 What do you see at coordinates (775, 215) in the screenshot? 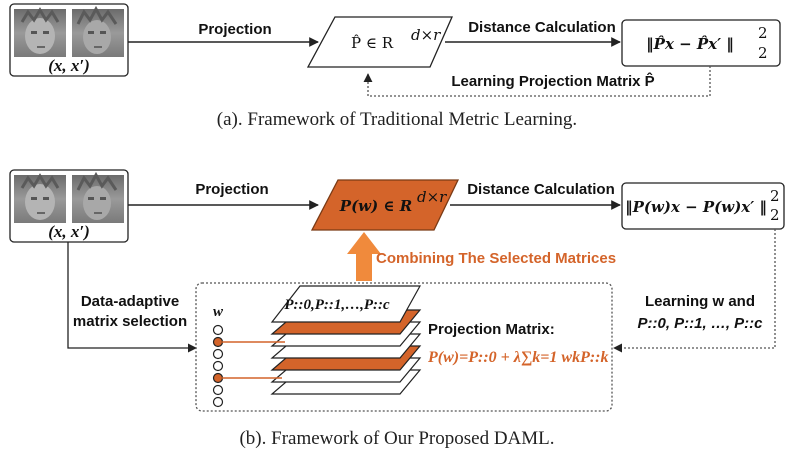
I see `bottom-distance-sub: 2` at bounding box center [775, 215].